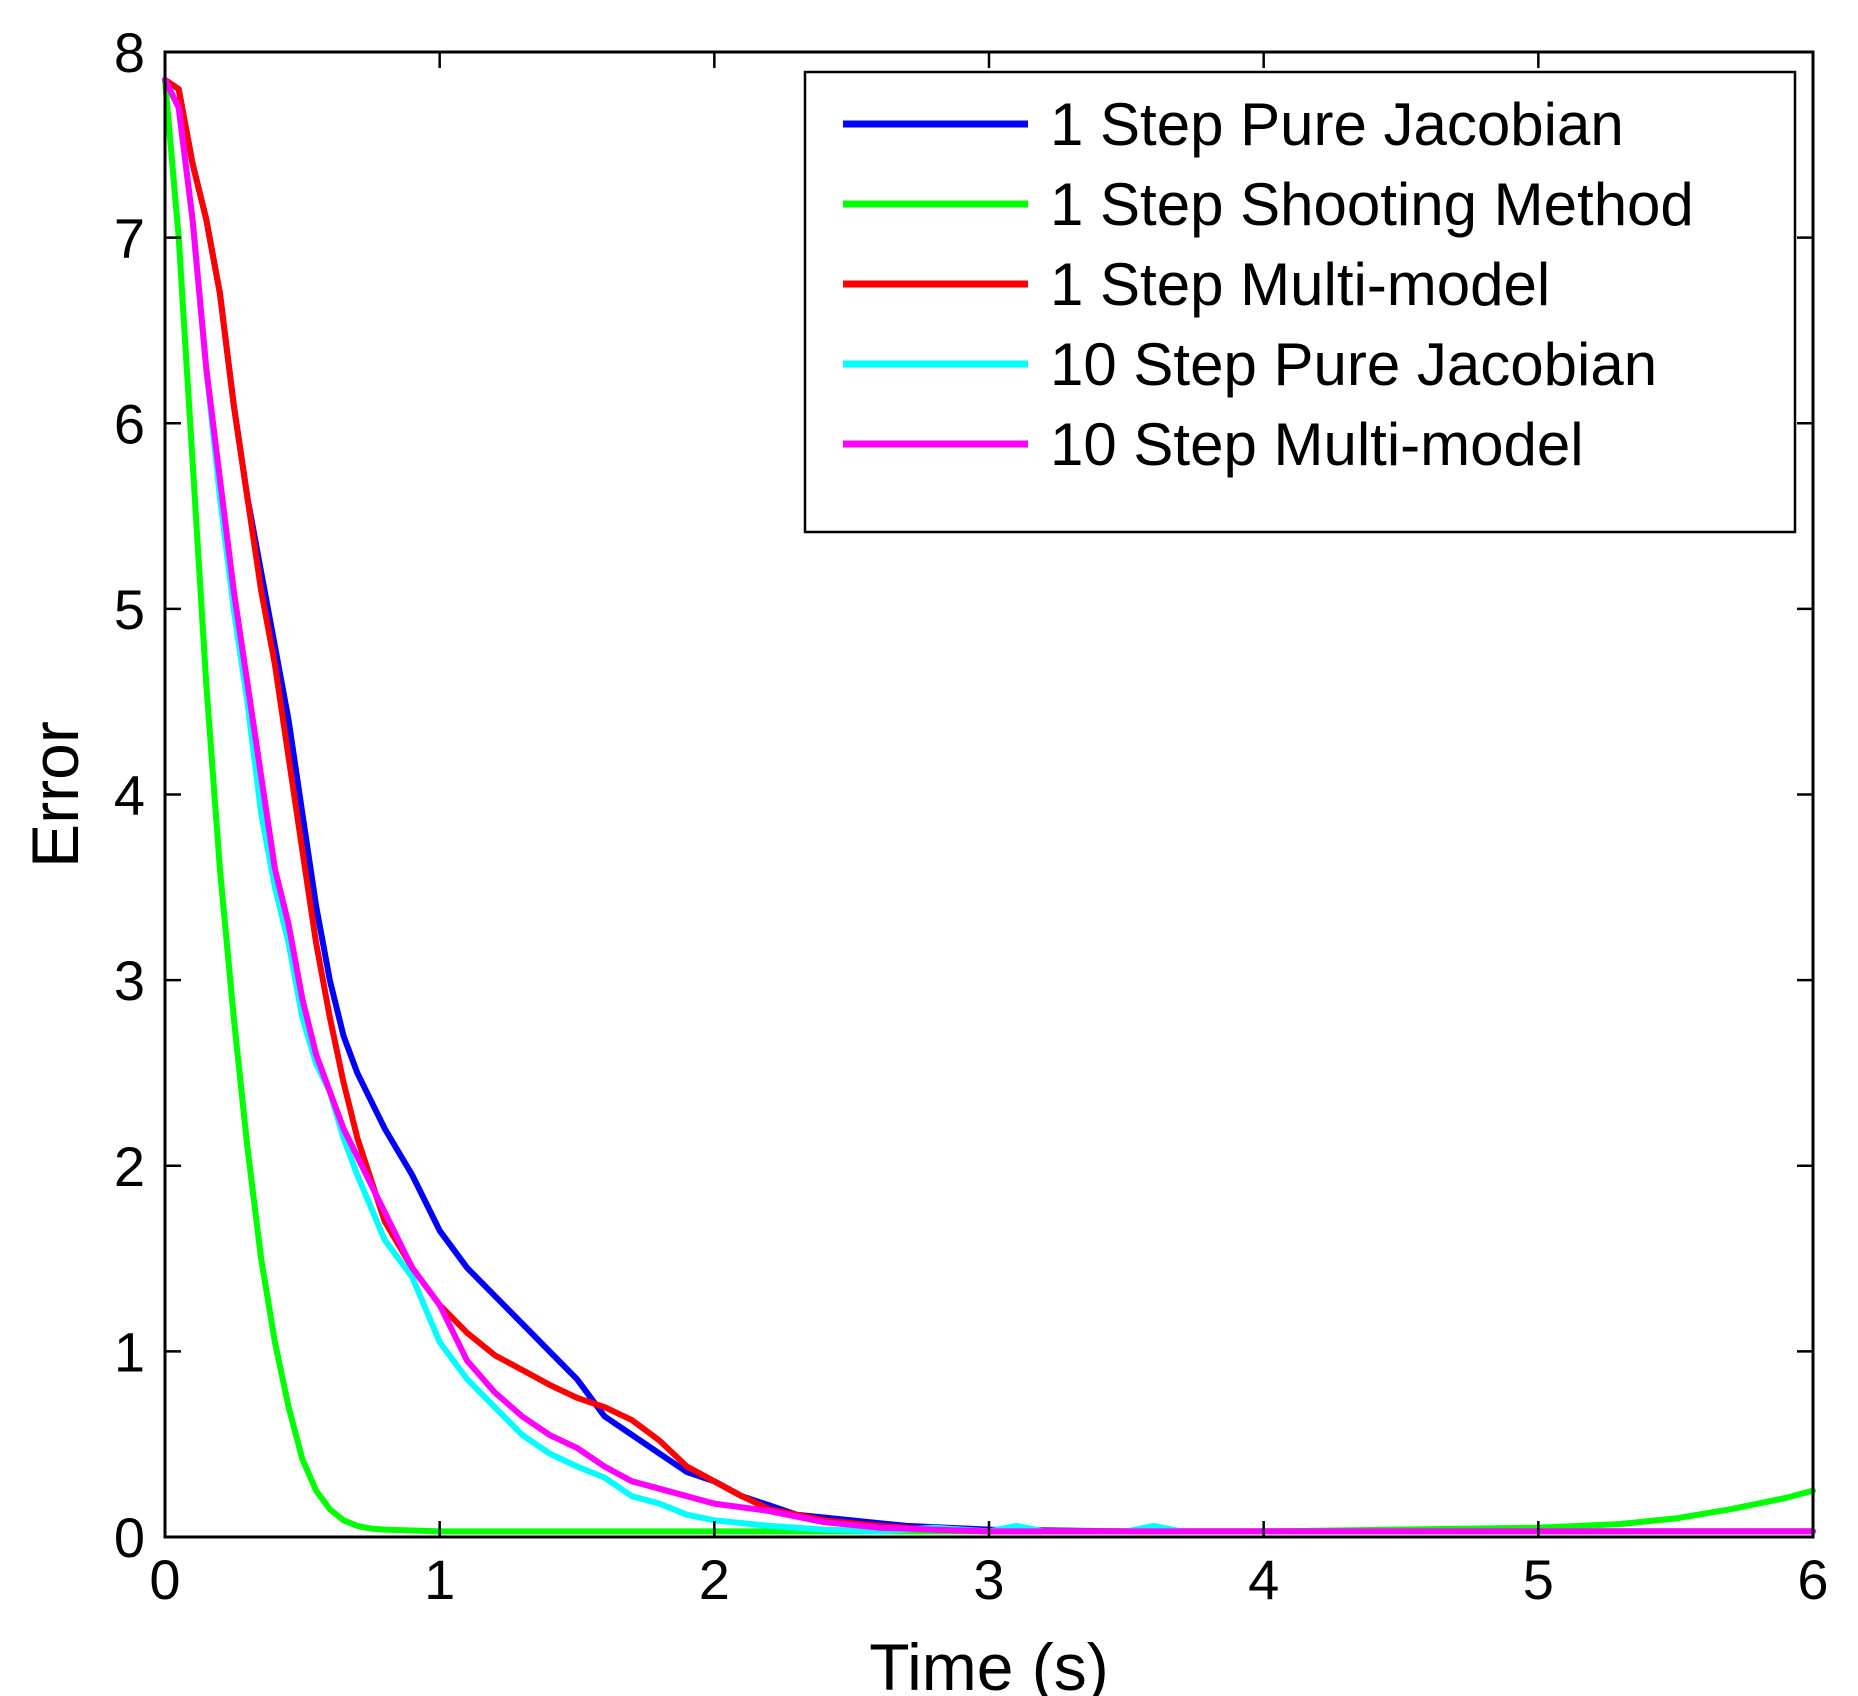 This screenshot has height=1696, width=1858. What do you see at coordinates (1337, 124) in the screenshot?
I see `legend-label: 1 Step Pure Jacobian` at bounding box center [1337, 124].